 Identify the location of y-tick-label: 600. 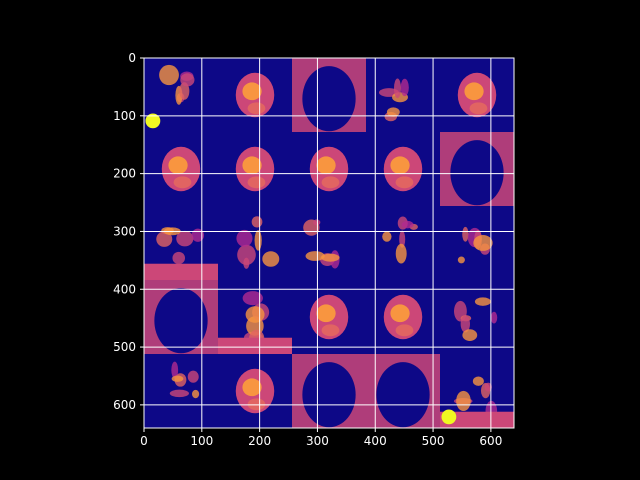
(124, 405).